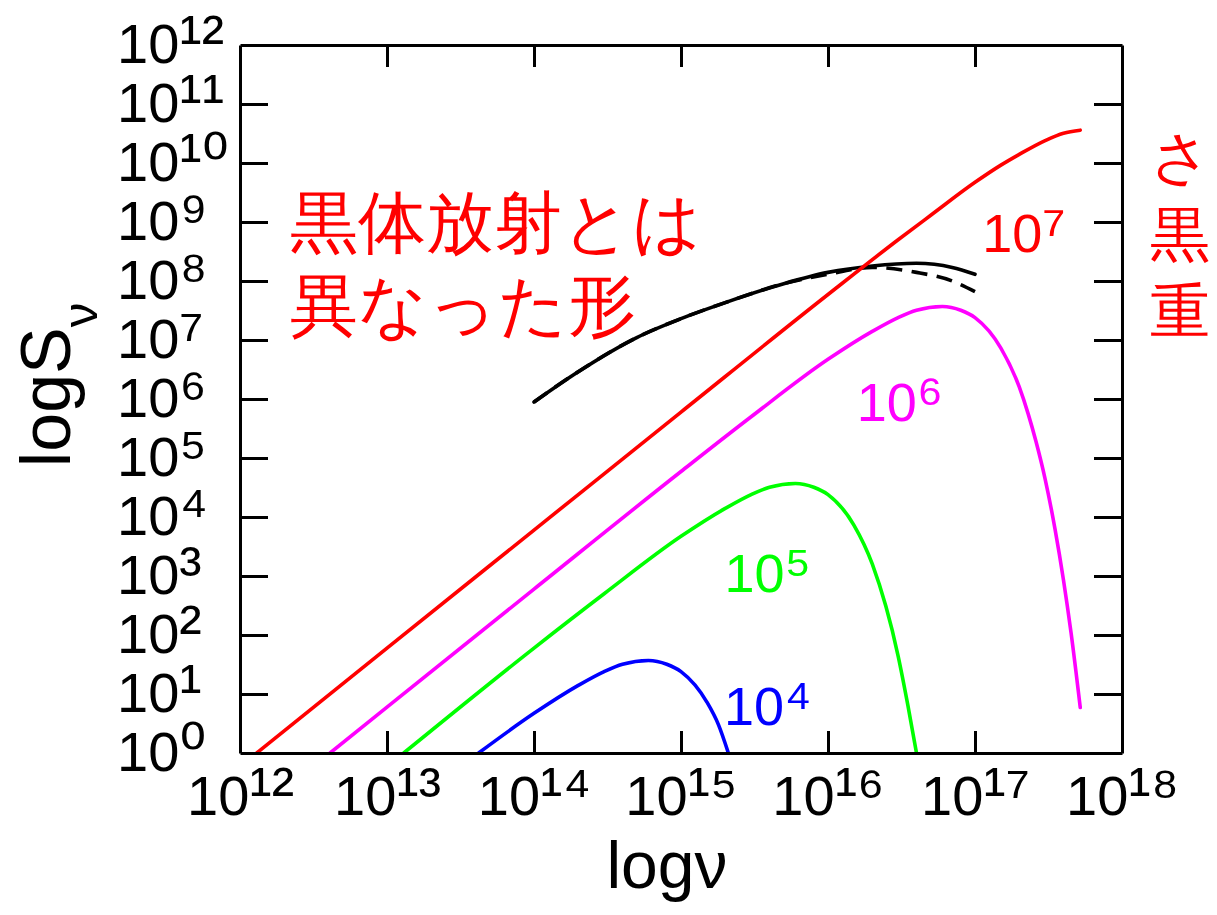  Describe the element at coordinates (1024, 229) in the screenshot. I see `series-label: 10⁷` at that location.